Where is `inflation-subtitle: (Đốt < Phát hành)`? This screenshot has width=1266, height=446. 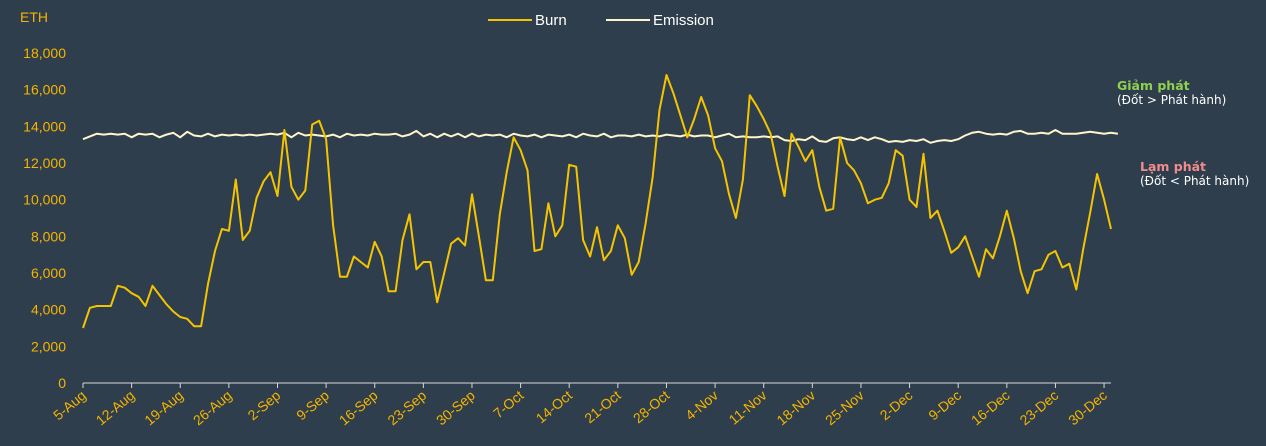
inflation-subtitle: (Đốt < Phát hành) is located at coordinates (1195, 181).